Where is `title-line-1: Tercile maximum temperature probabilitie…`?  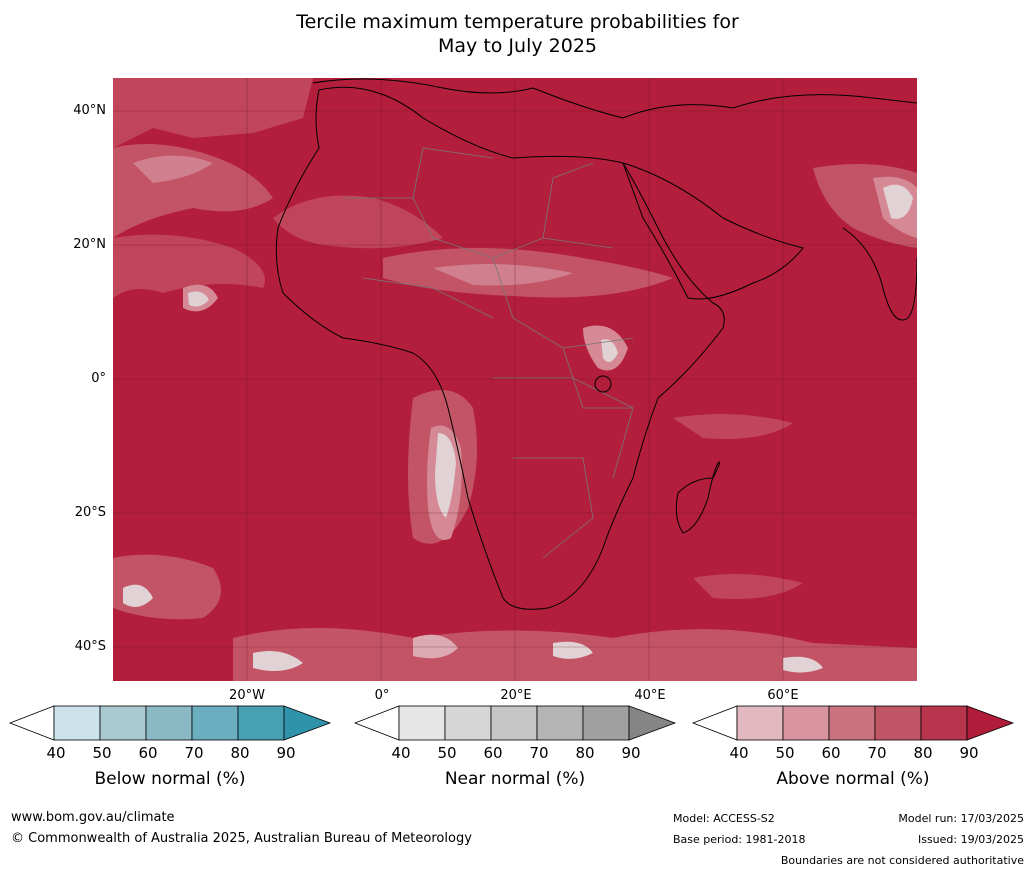 title-line-1: Tercile maximum temperature probabilitie… is located at coordinates (517, 22).